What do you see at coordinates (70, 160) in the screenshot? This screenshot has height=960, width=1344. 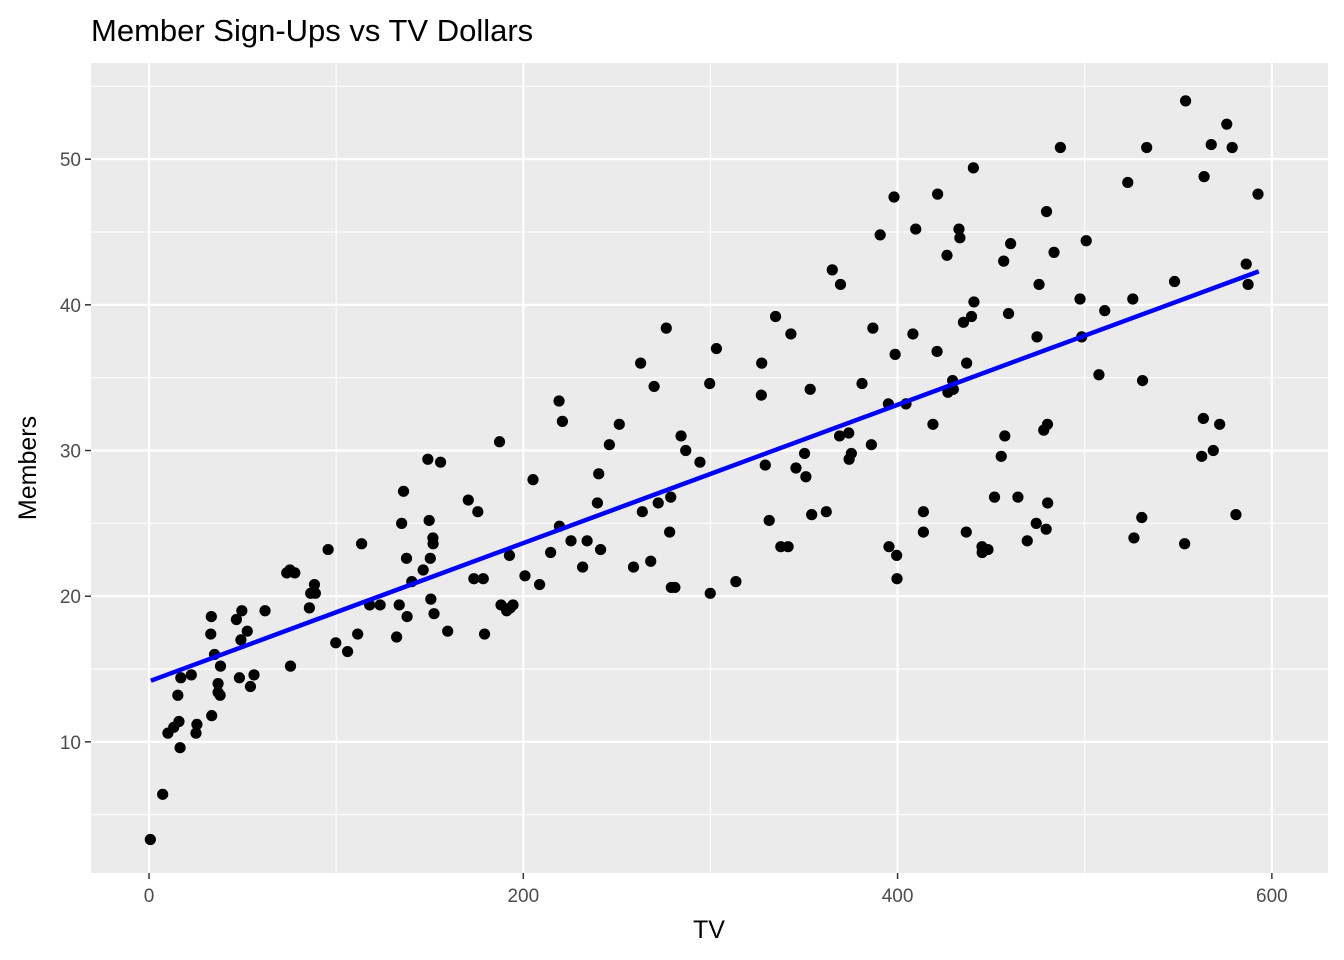 I see `y-tick-label: 50` at bounding box center [70, 160].